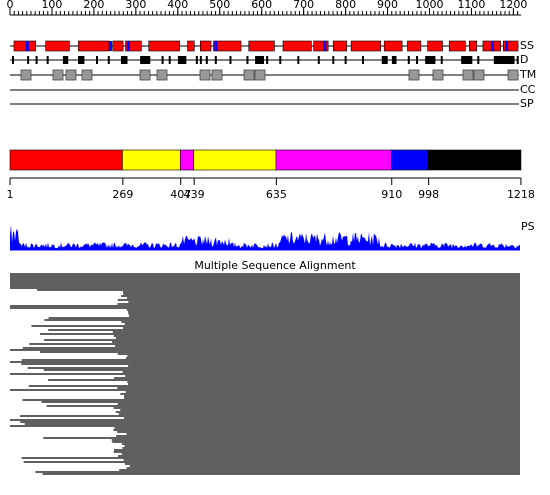  Describe the element at coordinates (194, 194) in the screenshot. I see `boundary-label: 439` at that location.